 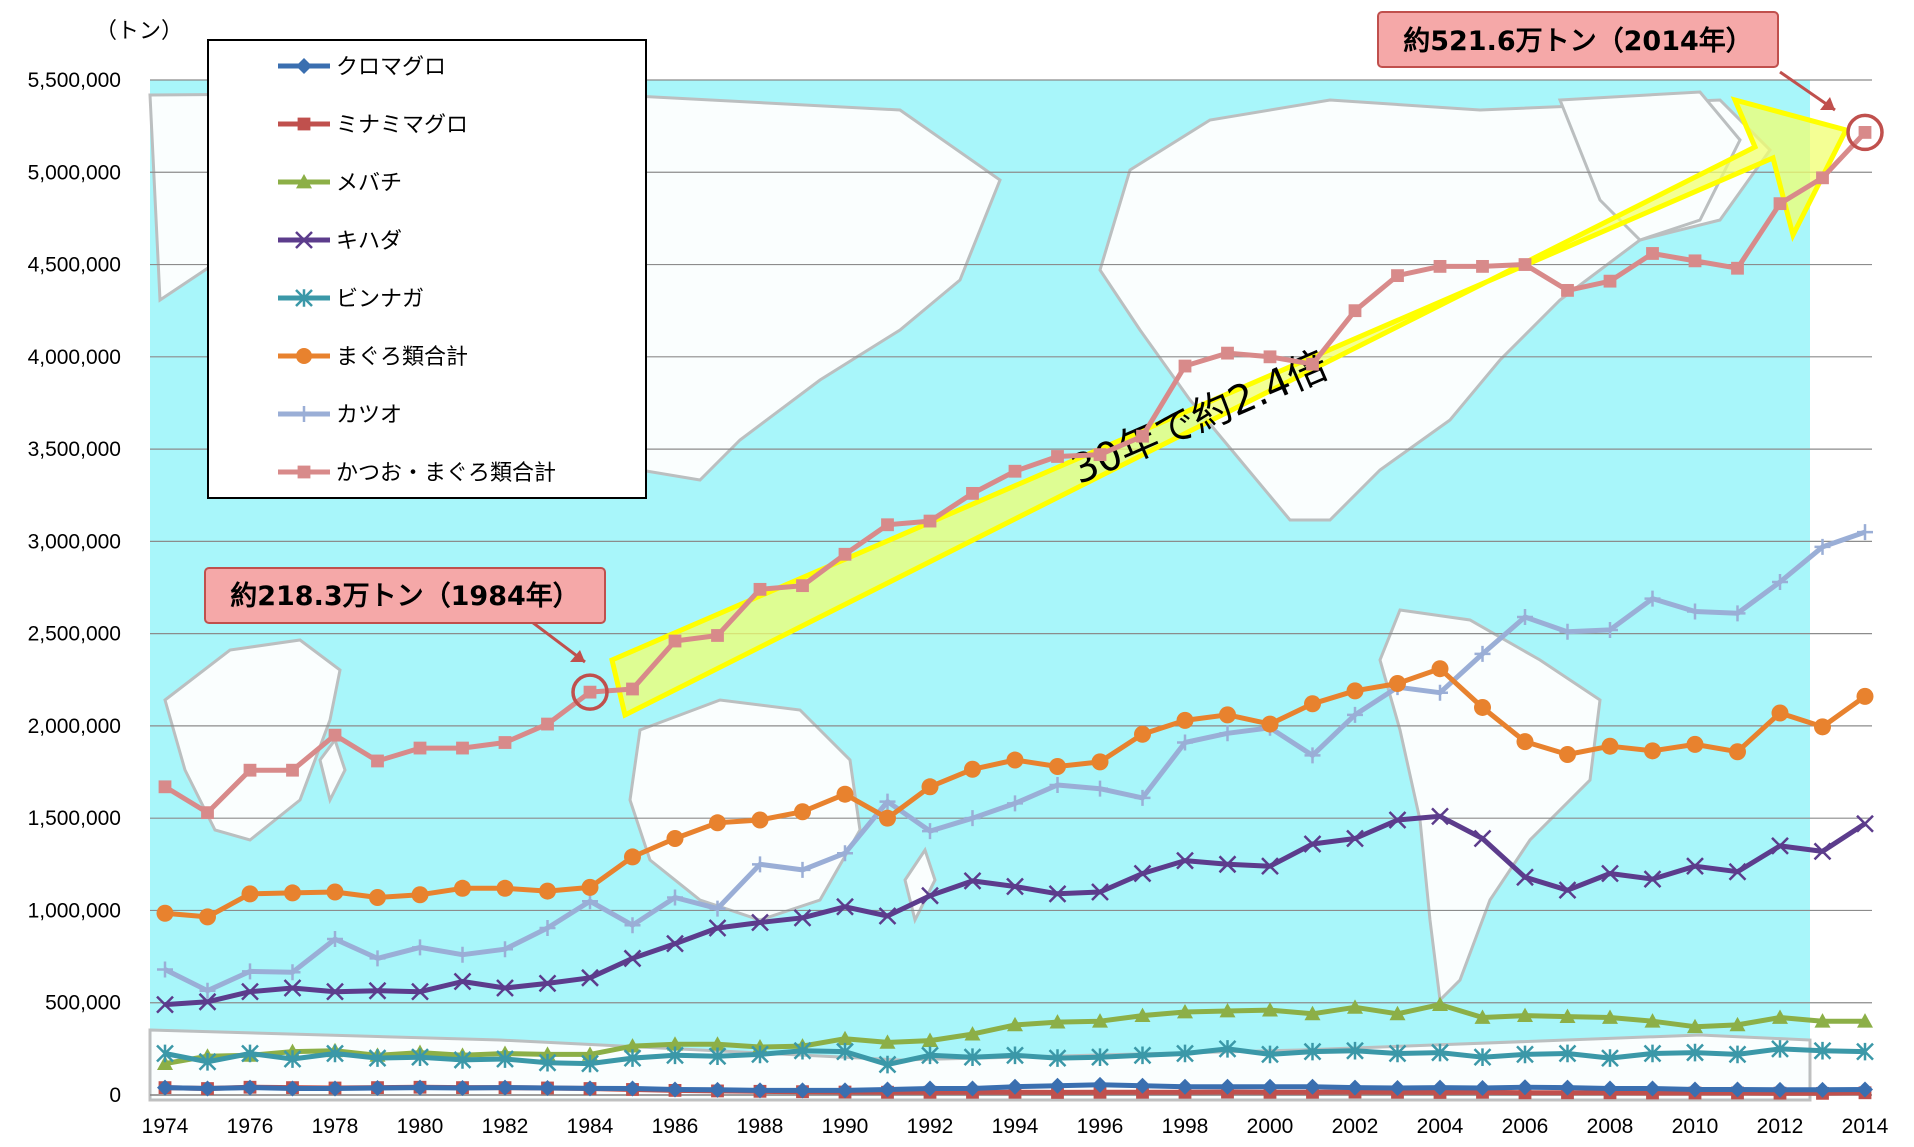 What do you see at coordinates (590, 692) in the screenshot?
I see `highlight-circle-1984` at bounding box center [590, 692].